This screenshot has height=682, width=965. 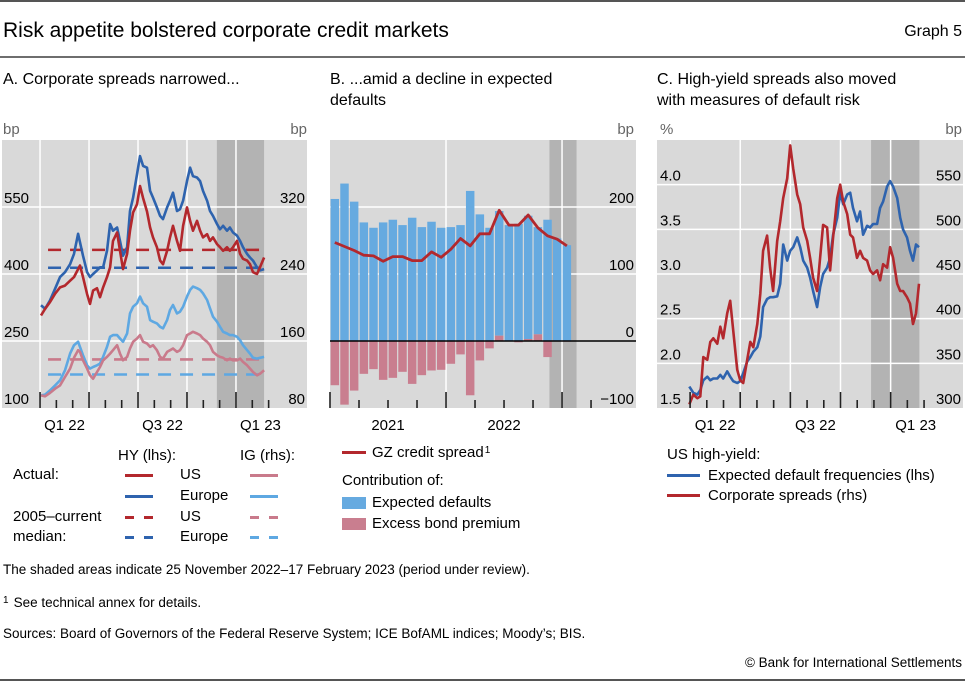 I want to click on panel-c-title-line: with measures of default risk, so click(x=758, y=100).